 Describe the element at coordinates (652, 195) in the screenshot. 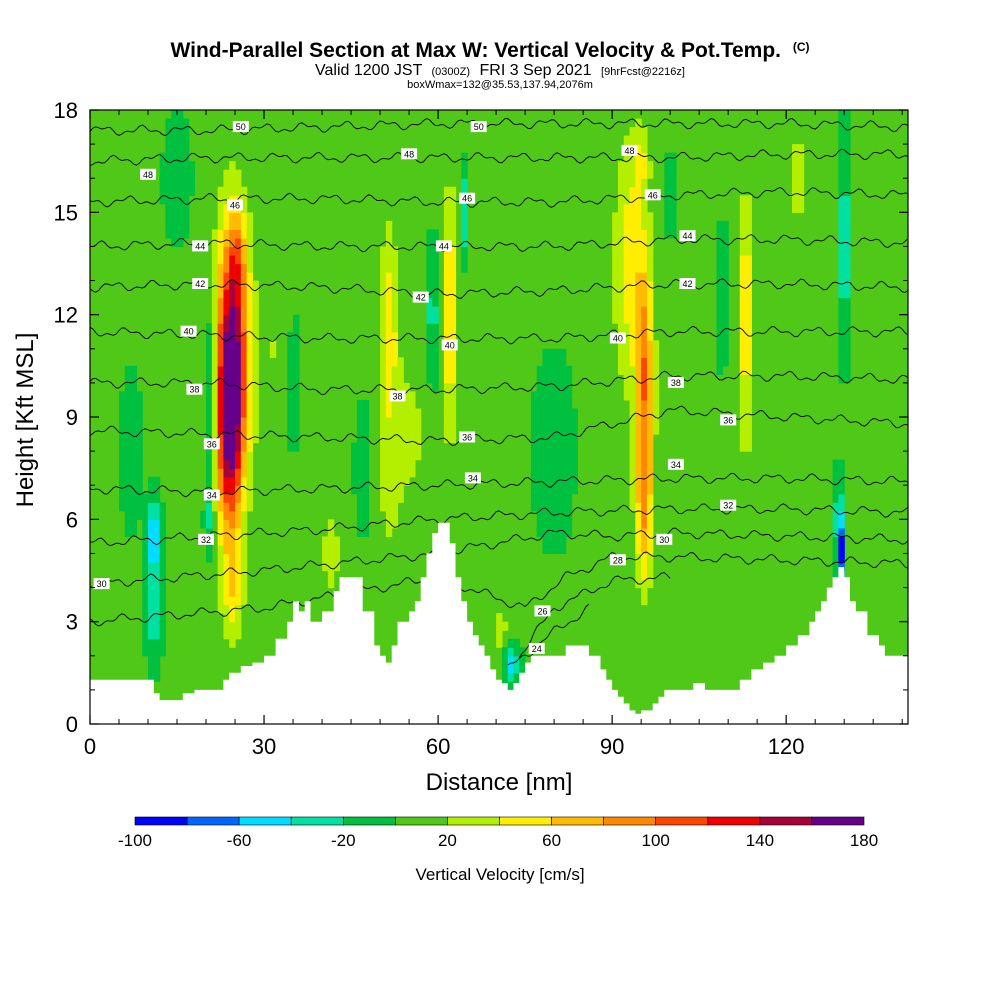

I see `contour-label: 46` at that location.